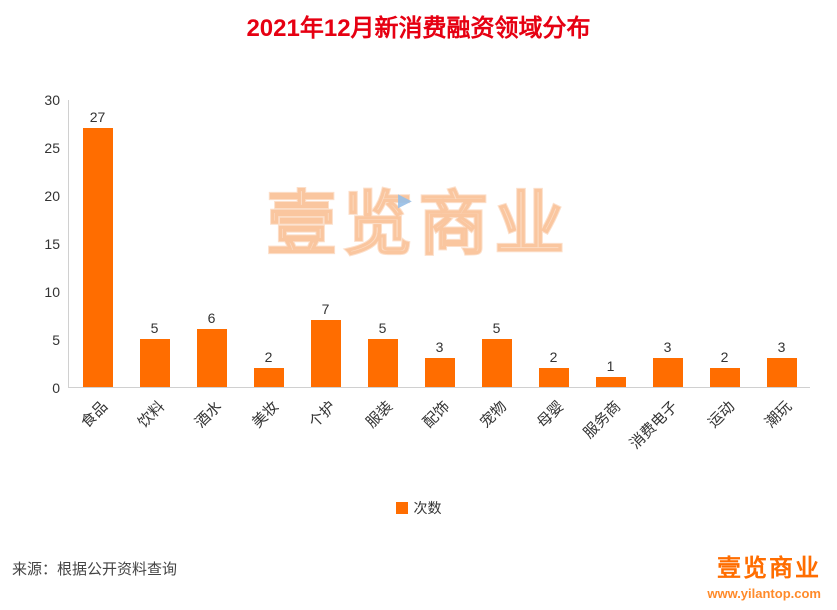 Image resolution: width=837 pixels, height=610 pixels. What do you see at coordinates (56, 340) in the screenshot?
I see `y-tick-label: 5` at bounding box center [56, 340].